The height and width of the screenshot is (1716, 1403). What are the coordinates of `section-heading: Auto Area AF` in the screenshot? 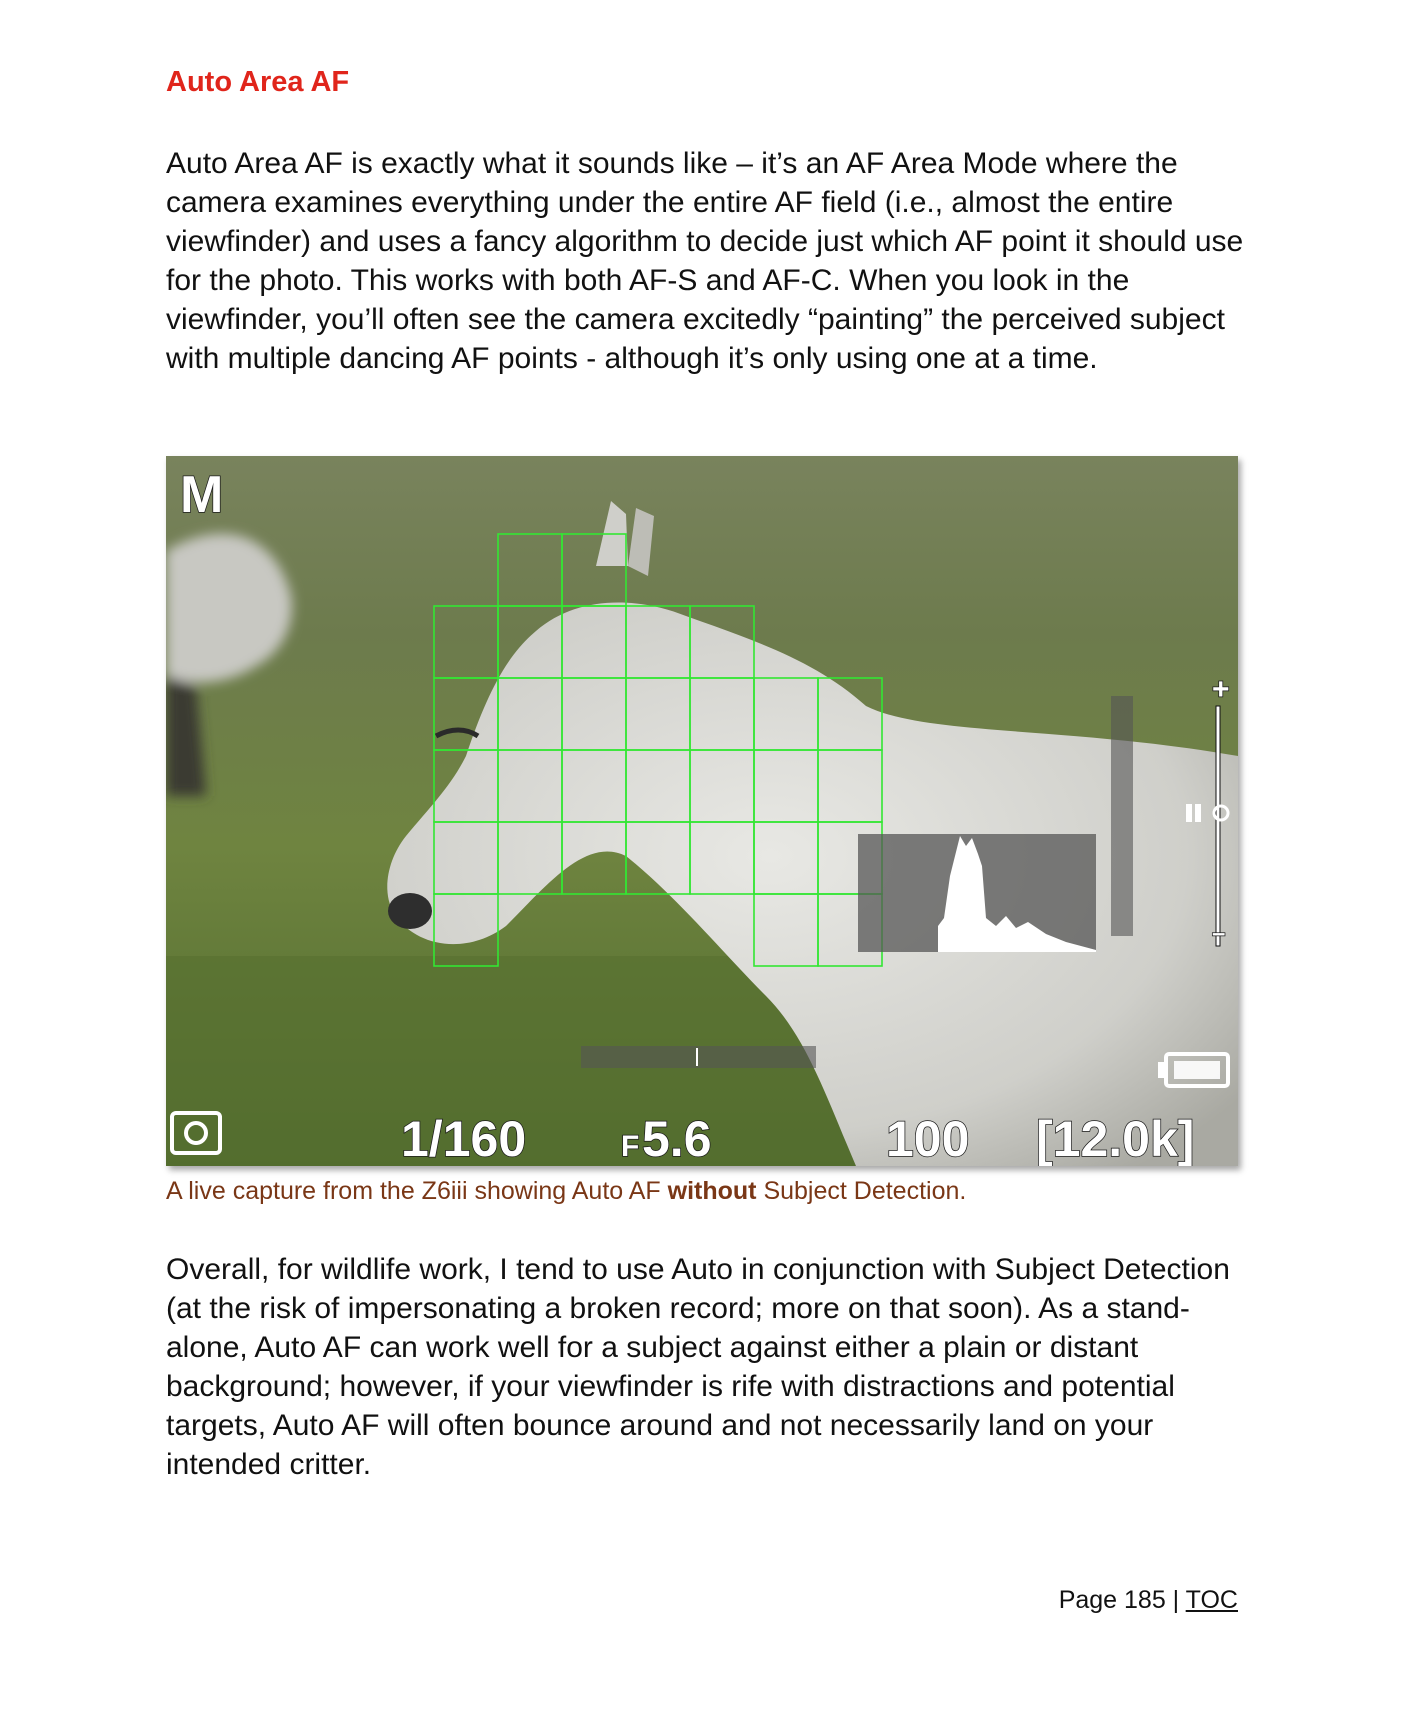 It's located at (258, 82).